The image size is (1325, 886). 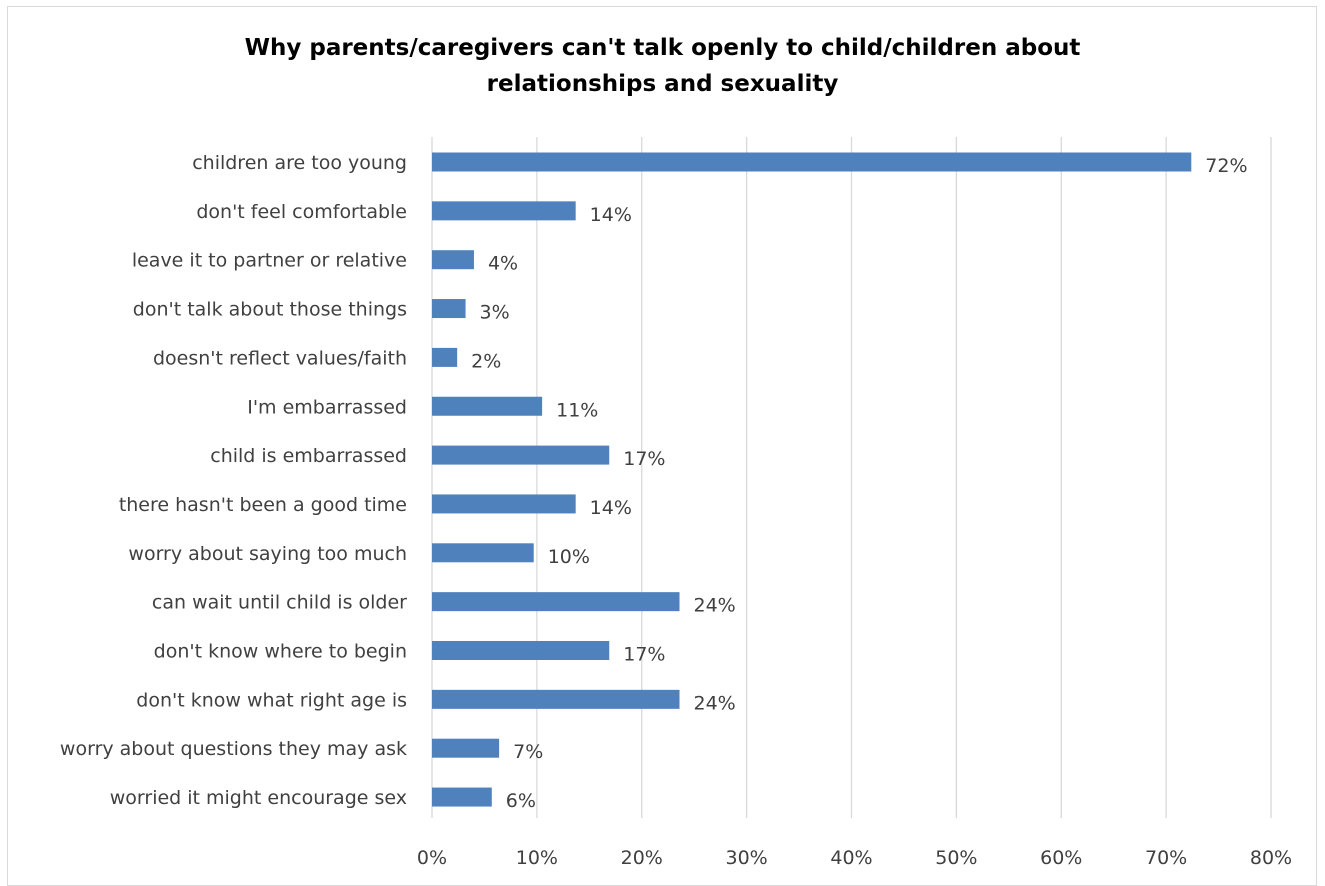 I want to click on x-tick-label: 30%, so click(x=747, y=858).